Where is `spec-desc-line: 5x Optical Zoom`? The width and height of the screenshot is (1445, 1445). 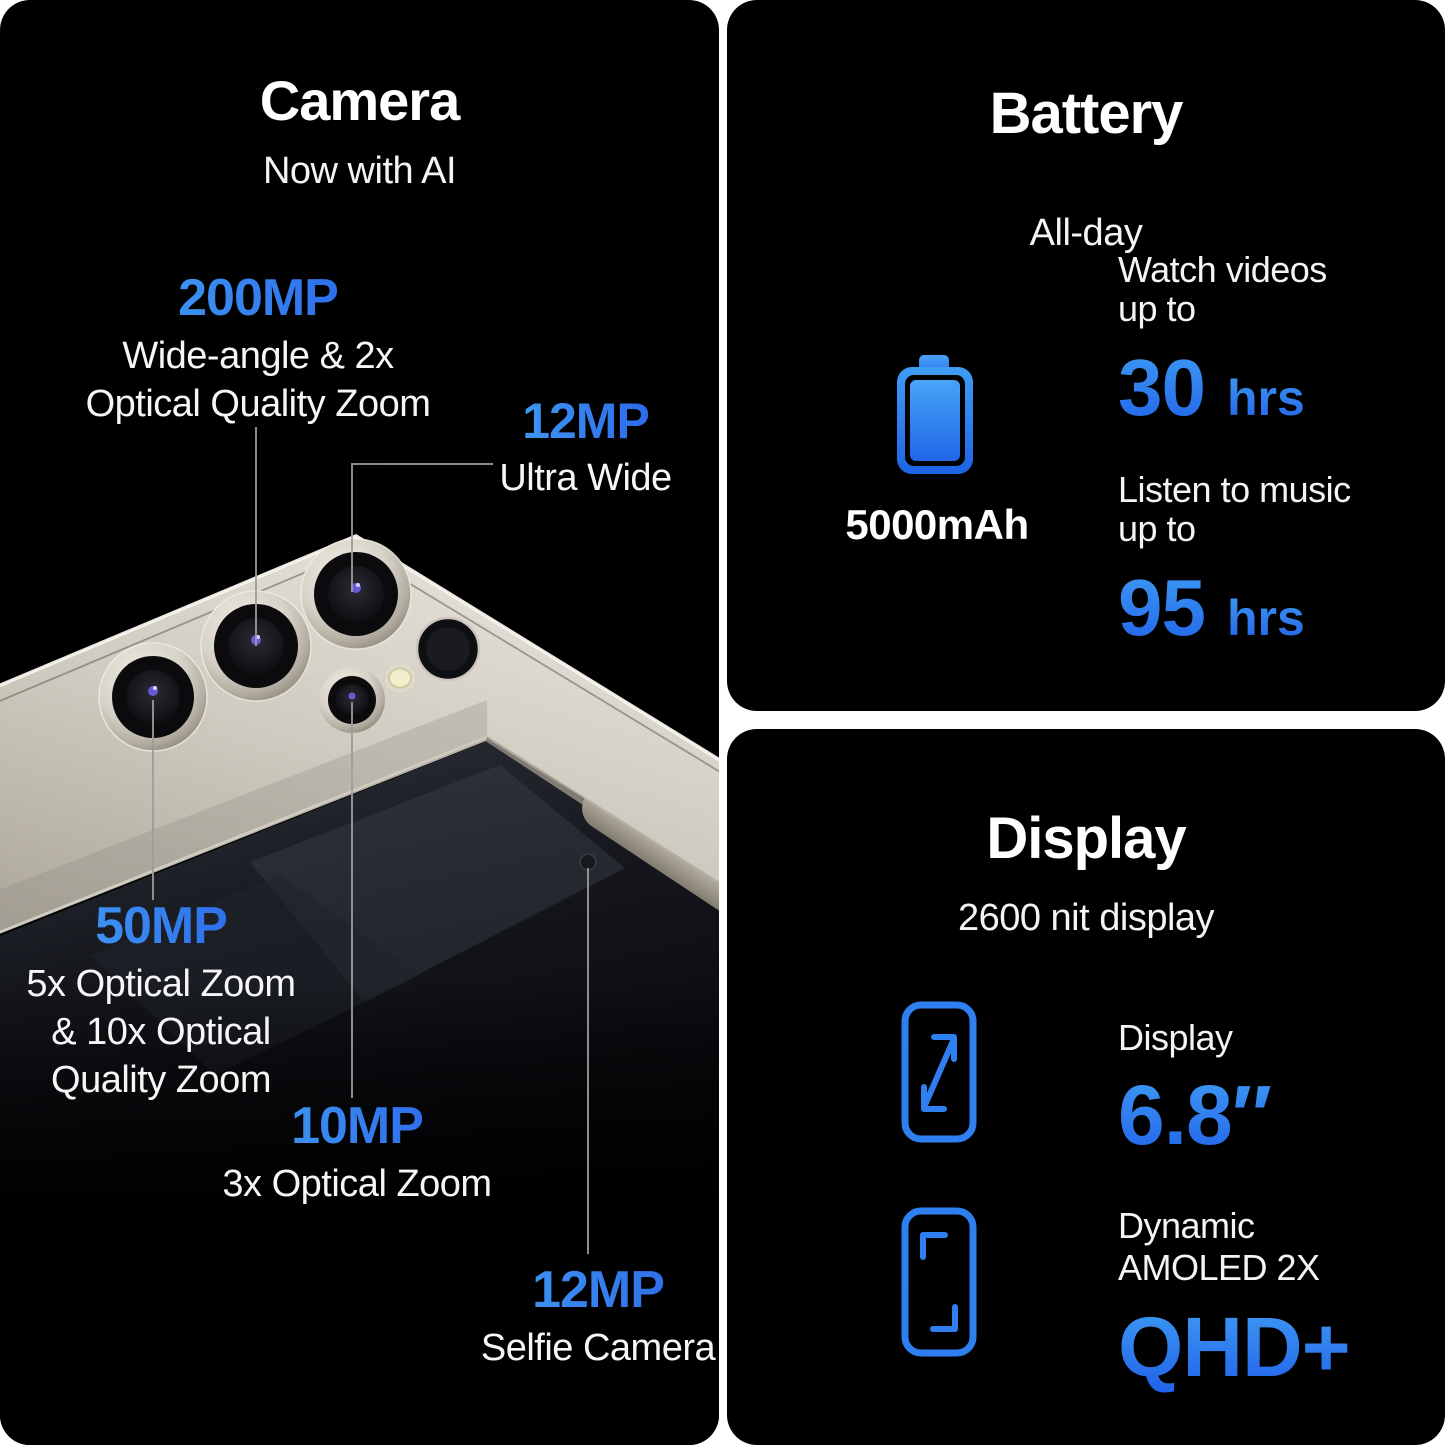 spec-desc-line: 5x Optical Zoom is located at coordinates (161, 984).